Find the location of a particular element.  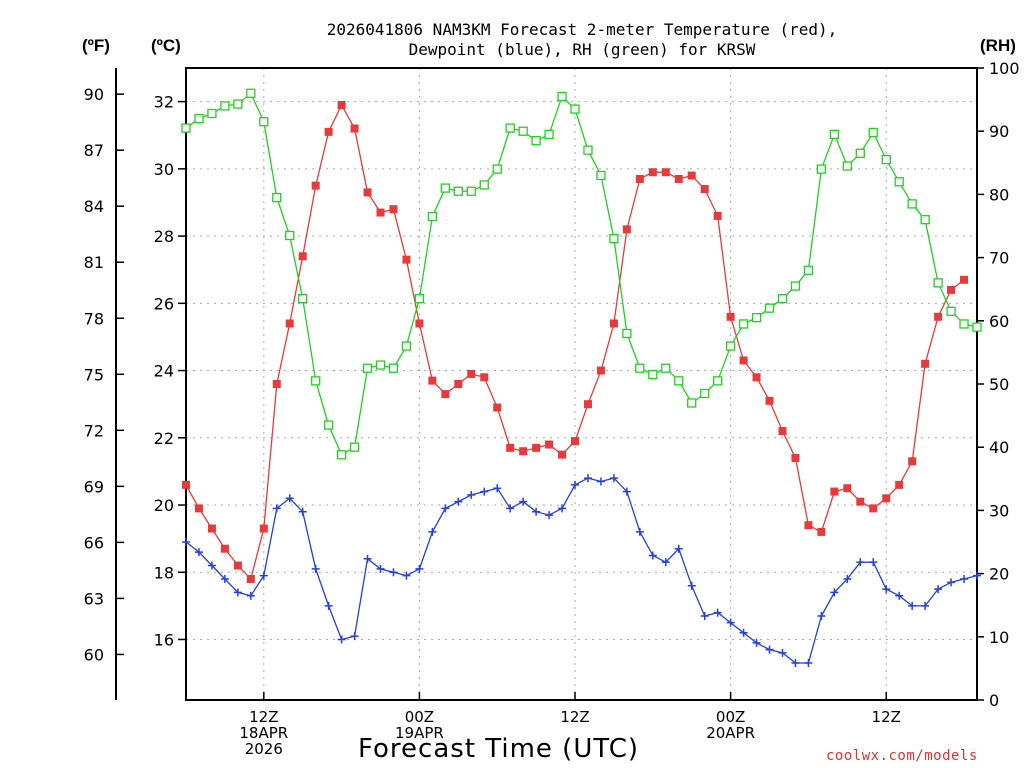

rh-tick-label: 40 is located at coordinates (999, 447).